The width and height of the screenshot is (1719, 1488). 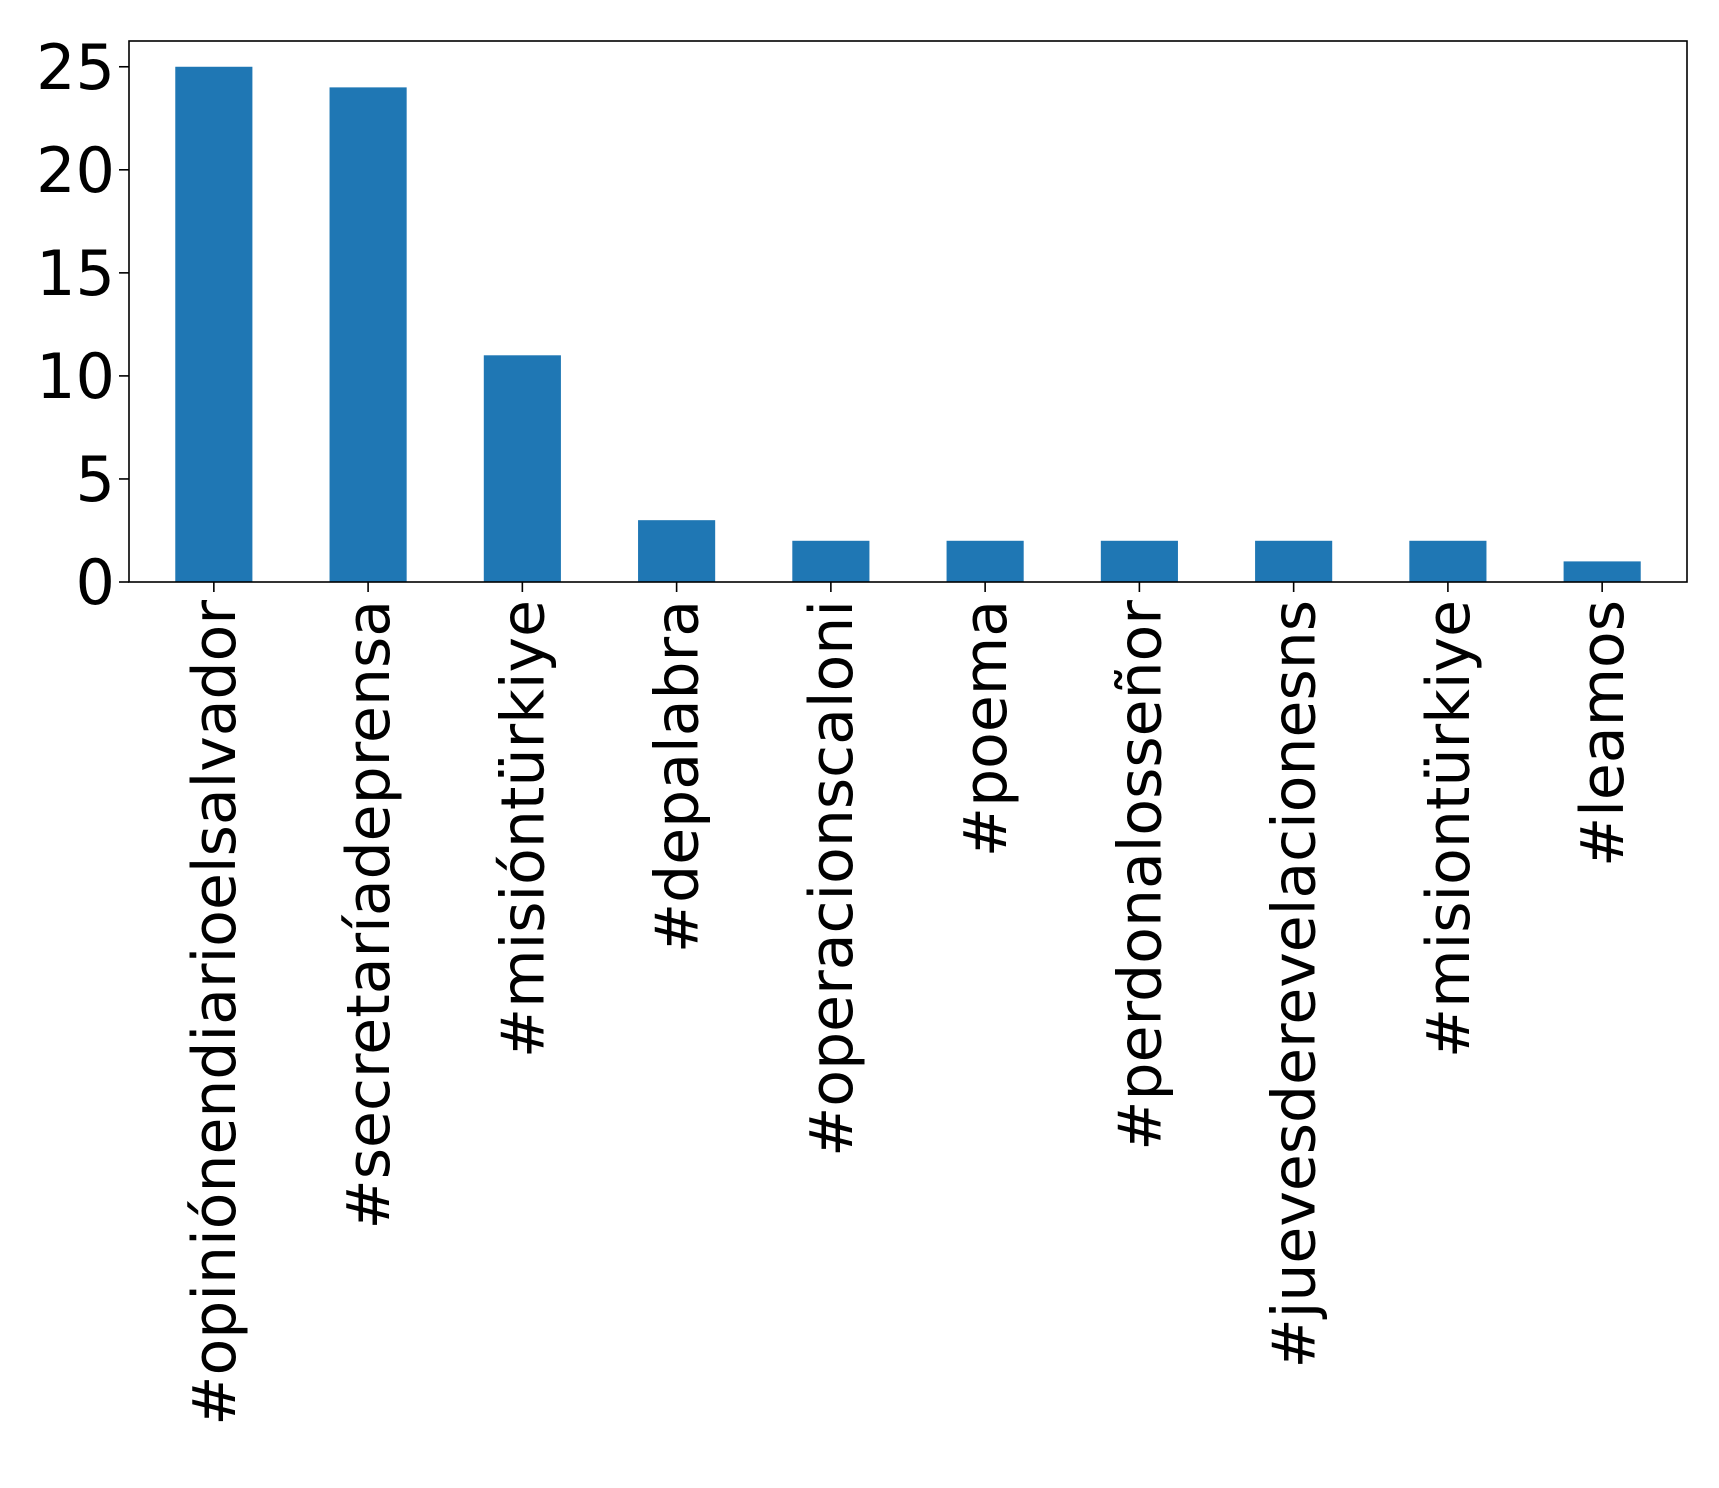 I want to click on y-tick-label: 5, so click(x=95, y=479).